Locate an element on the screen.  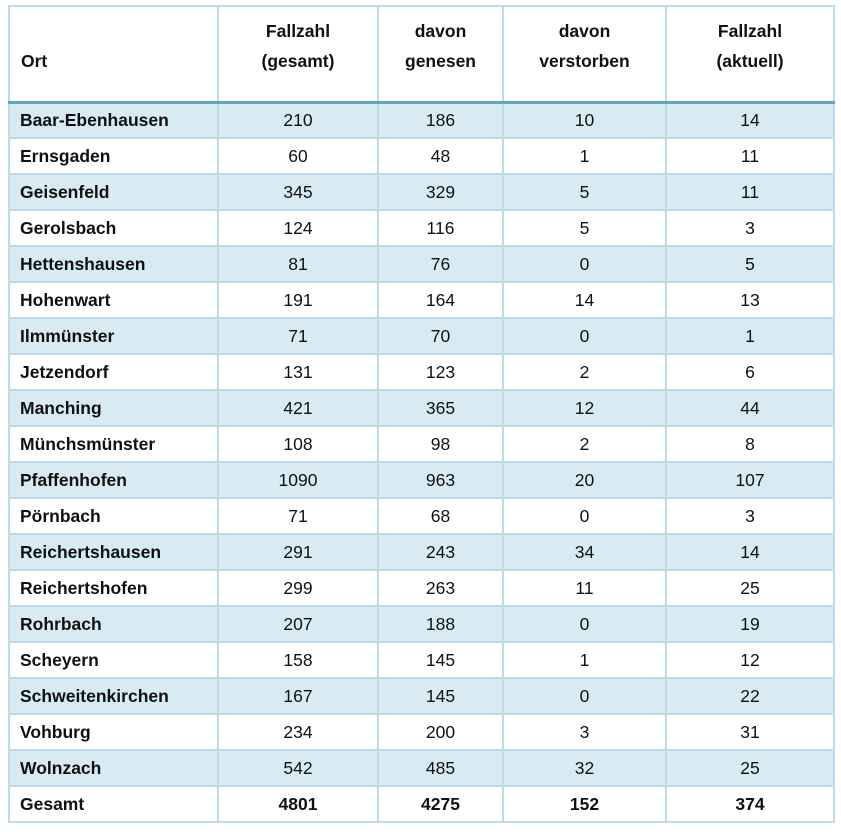
aktuell-cell: 1 is located at coordinates (750, 336).